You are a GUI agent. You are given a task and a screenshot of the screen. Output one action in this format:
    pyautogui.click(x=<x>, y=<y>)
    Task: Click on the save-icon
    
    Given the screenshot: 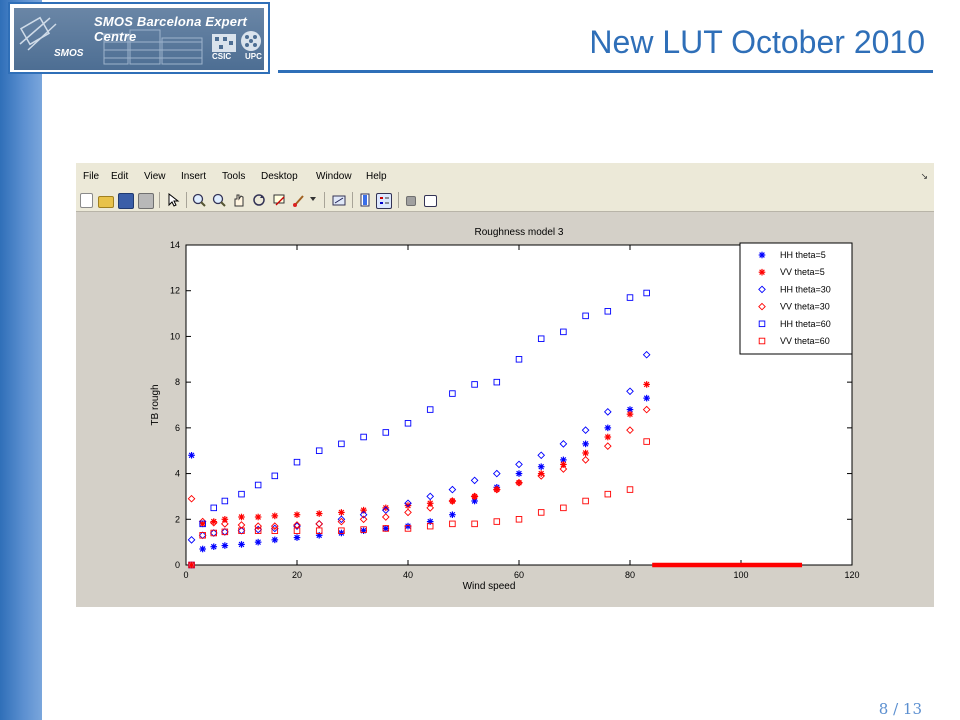 What is the action you would take?
    pyautogui.click(x=126, y=201)
    